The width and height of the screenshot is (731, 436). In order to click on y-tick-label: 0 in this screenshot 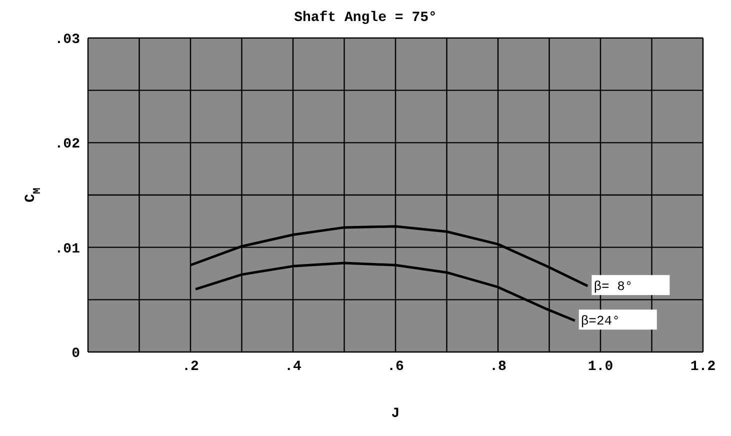, I will do `click(76, 354)`.